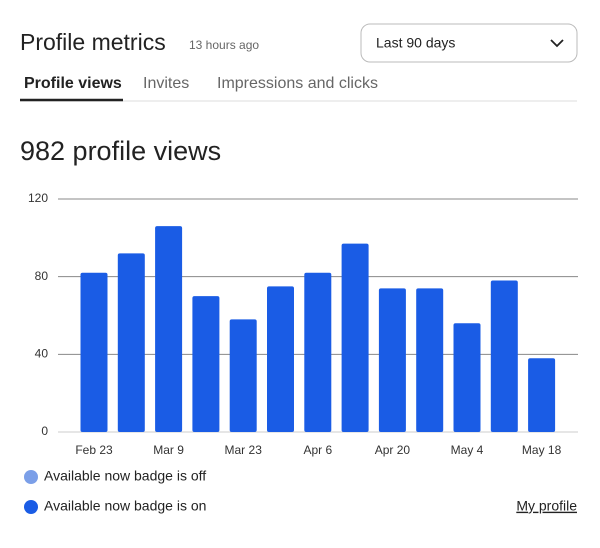  I want to click on legend-label: Available now badge is off, so click(125, 476).